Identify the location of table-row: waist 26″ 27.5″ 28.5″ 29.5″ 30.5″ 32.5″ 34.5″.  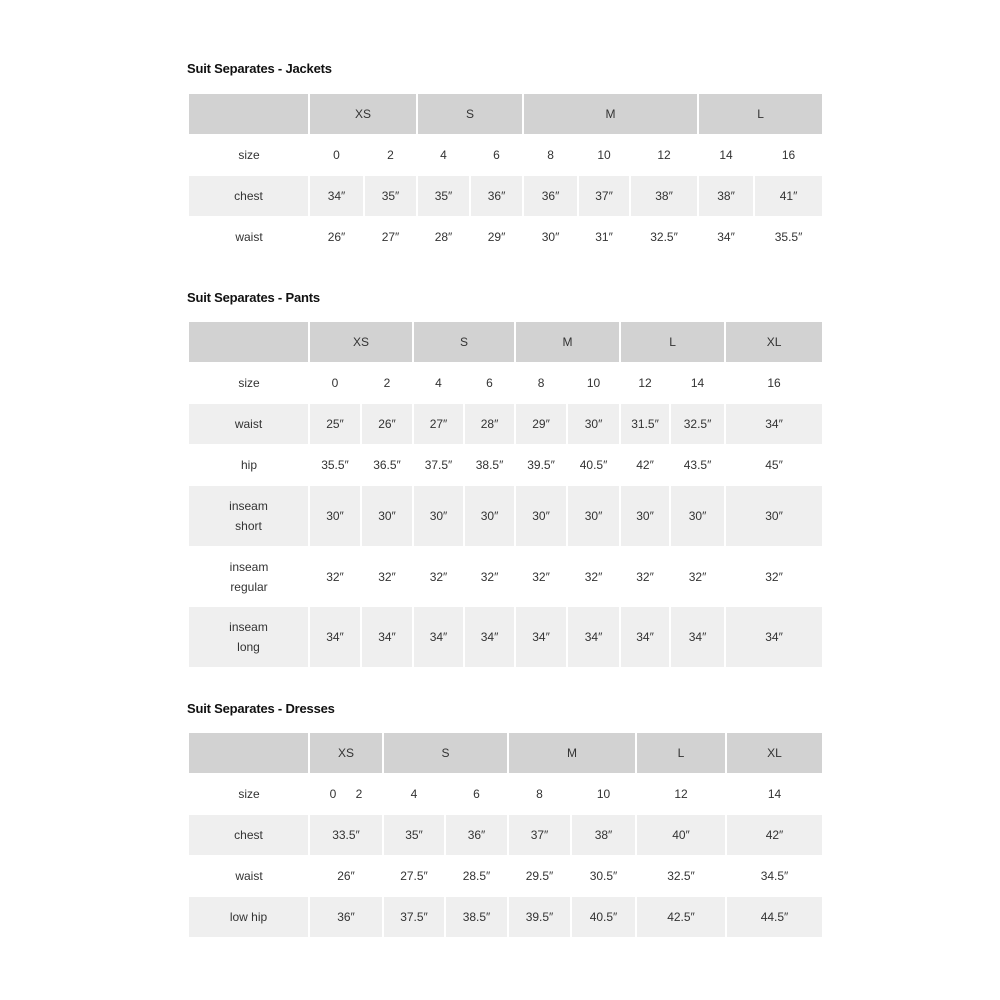
(505, 876).